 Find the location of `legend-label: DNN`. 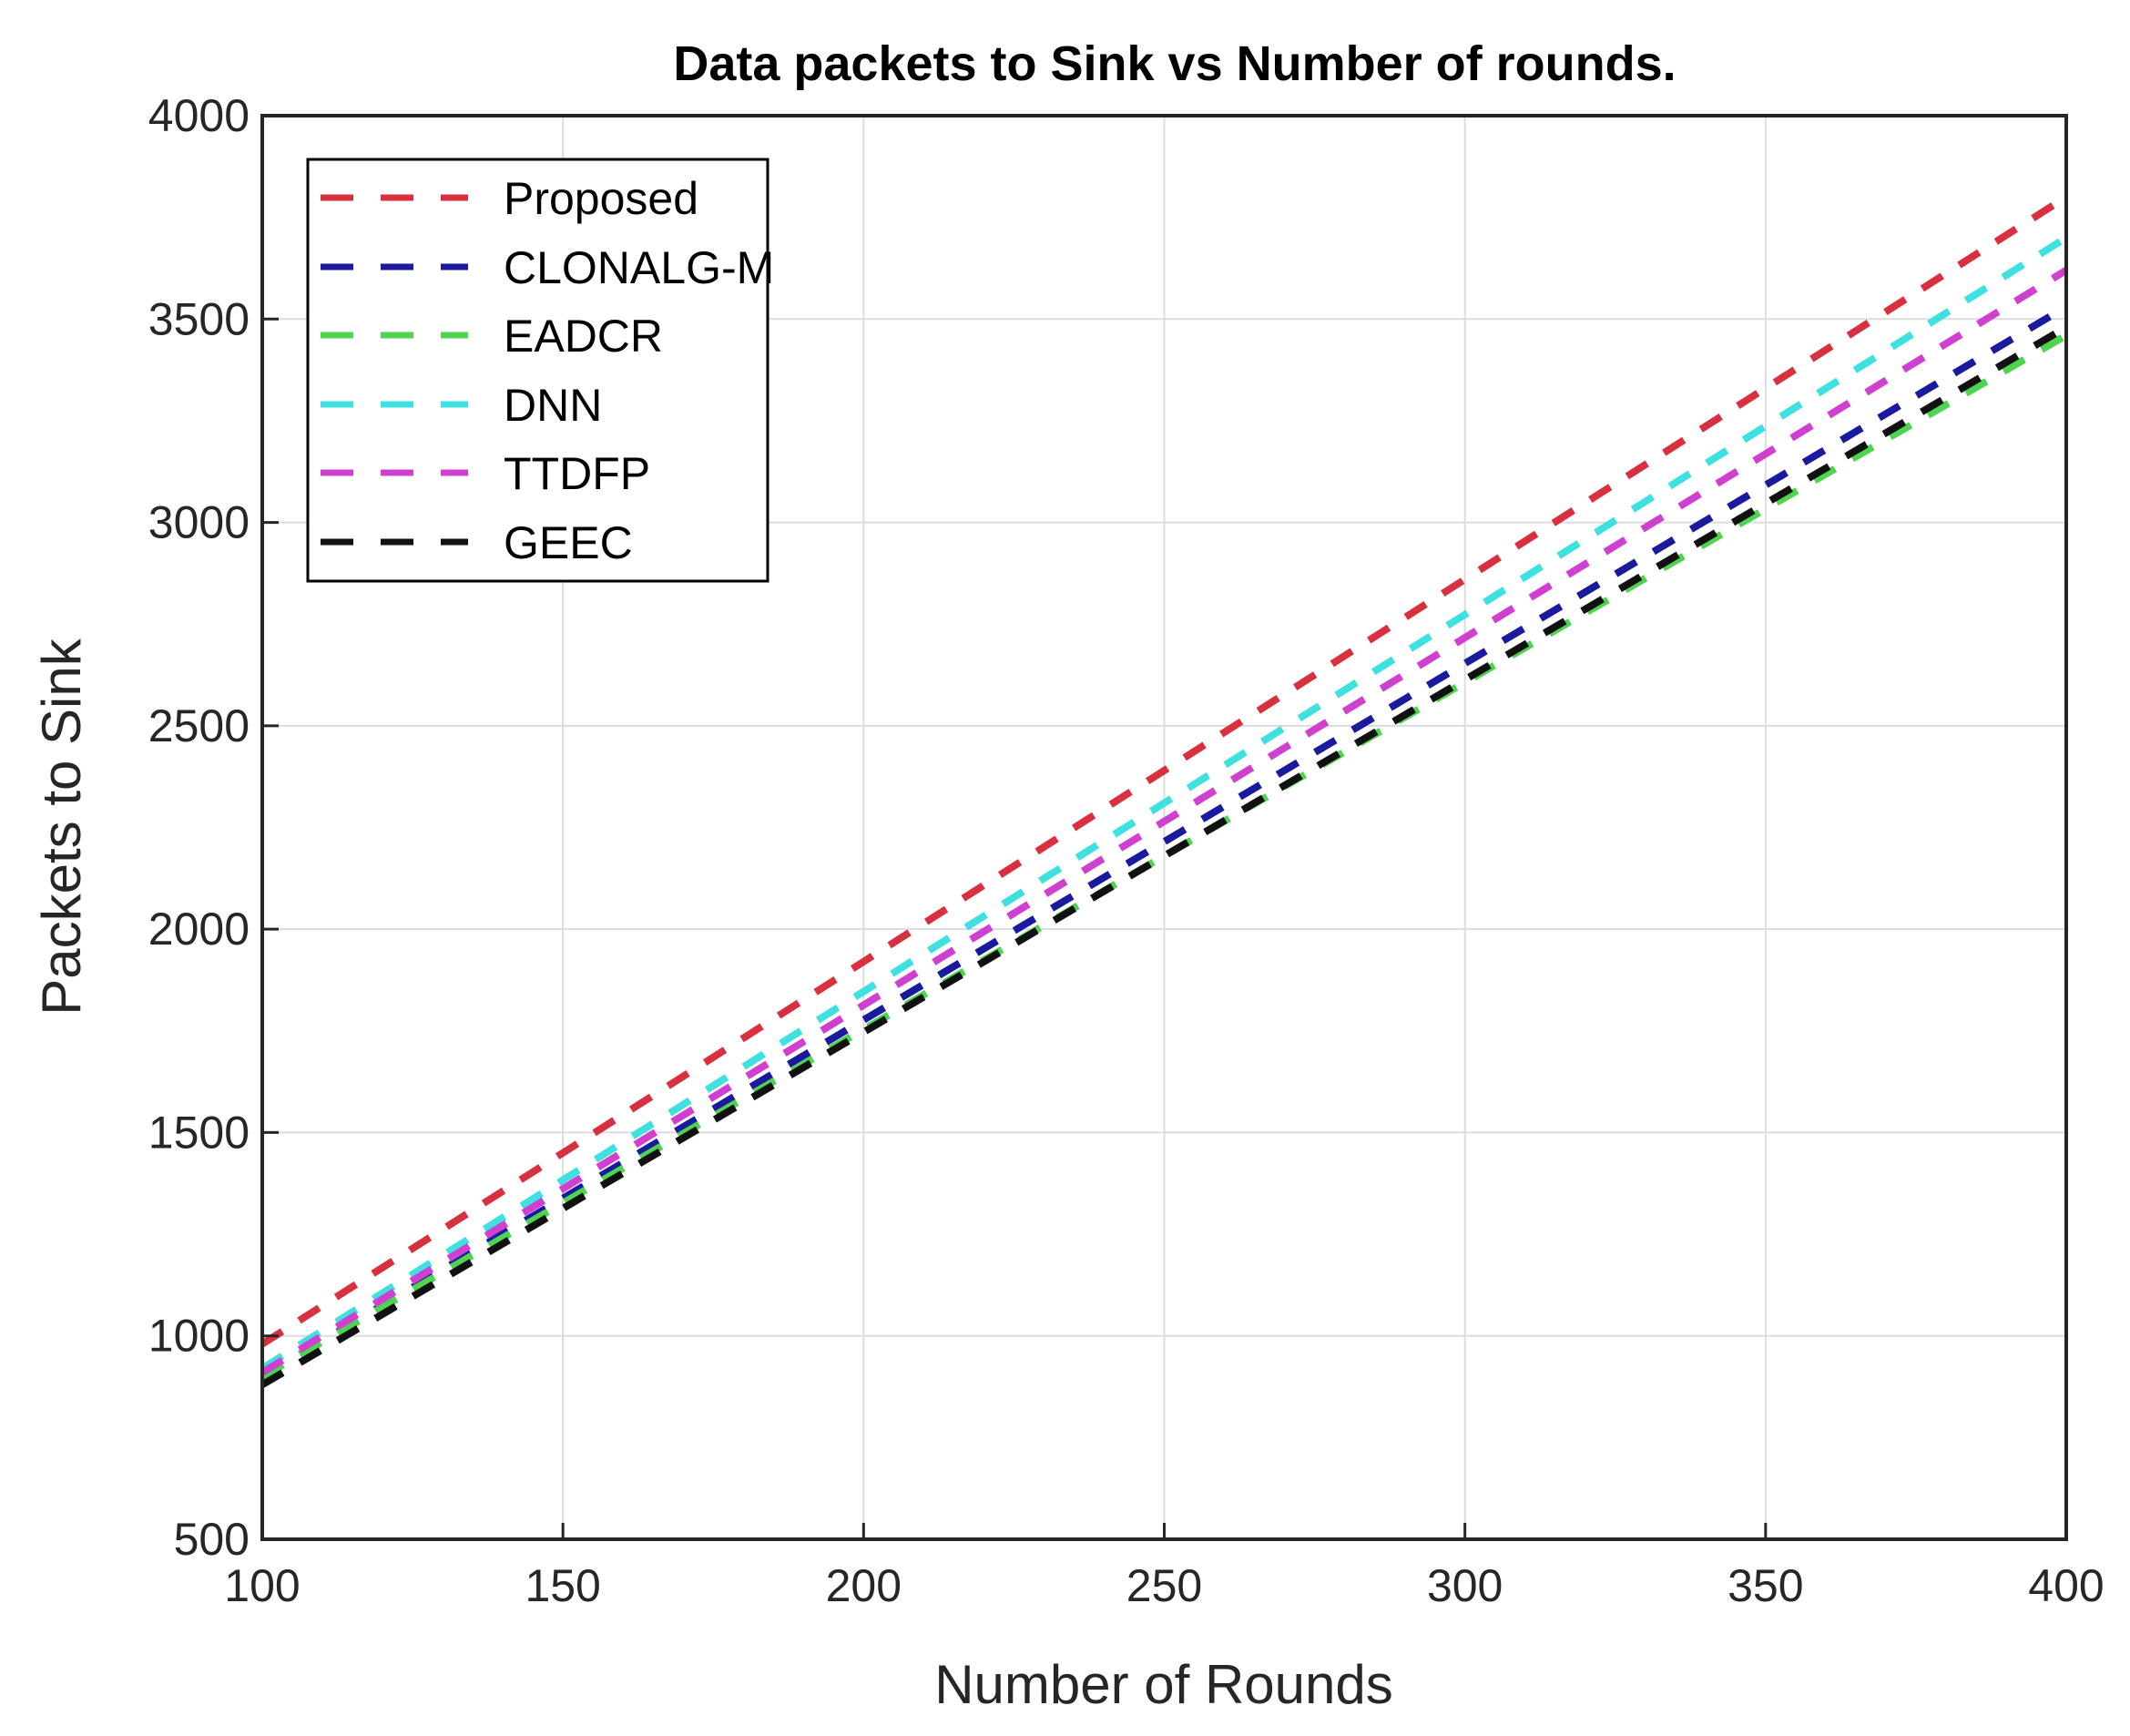

legend-label: DNN is located at coordinates (553, 406).